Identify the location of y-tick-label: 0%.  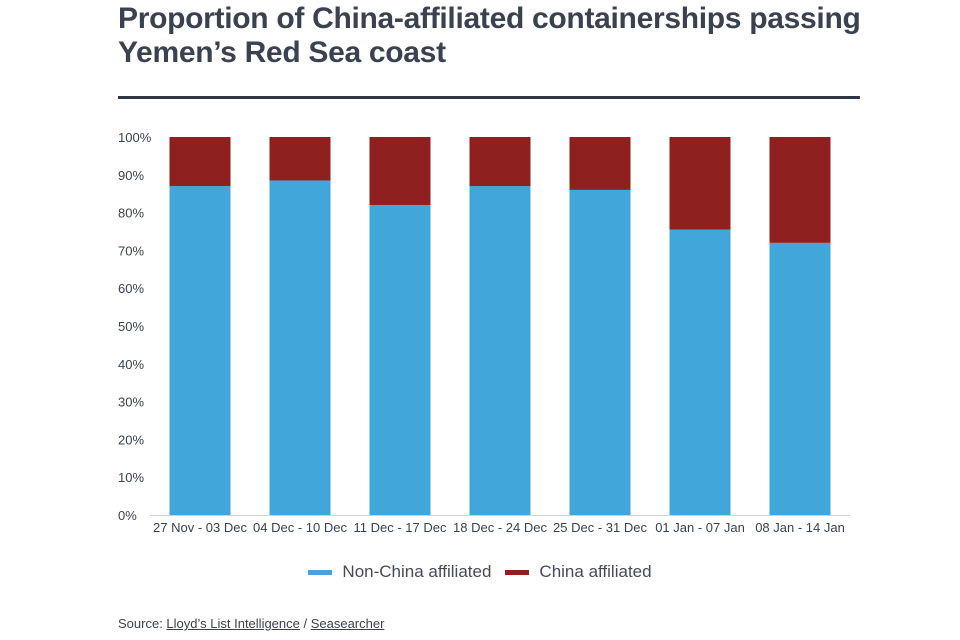
(127, 515).